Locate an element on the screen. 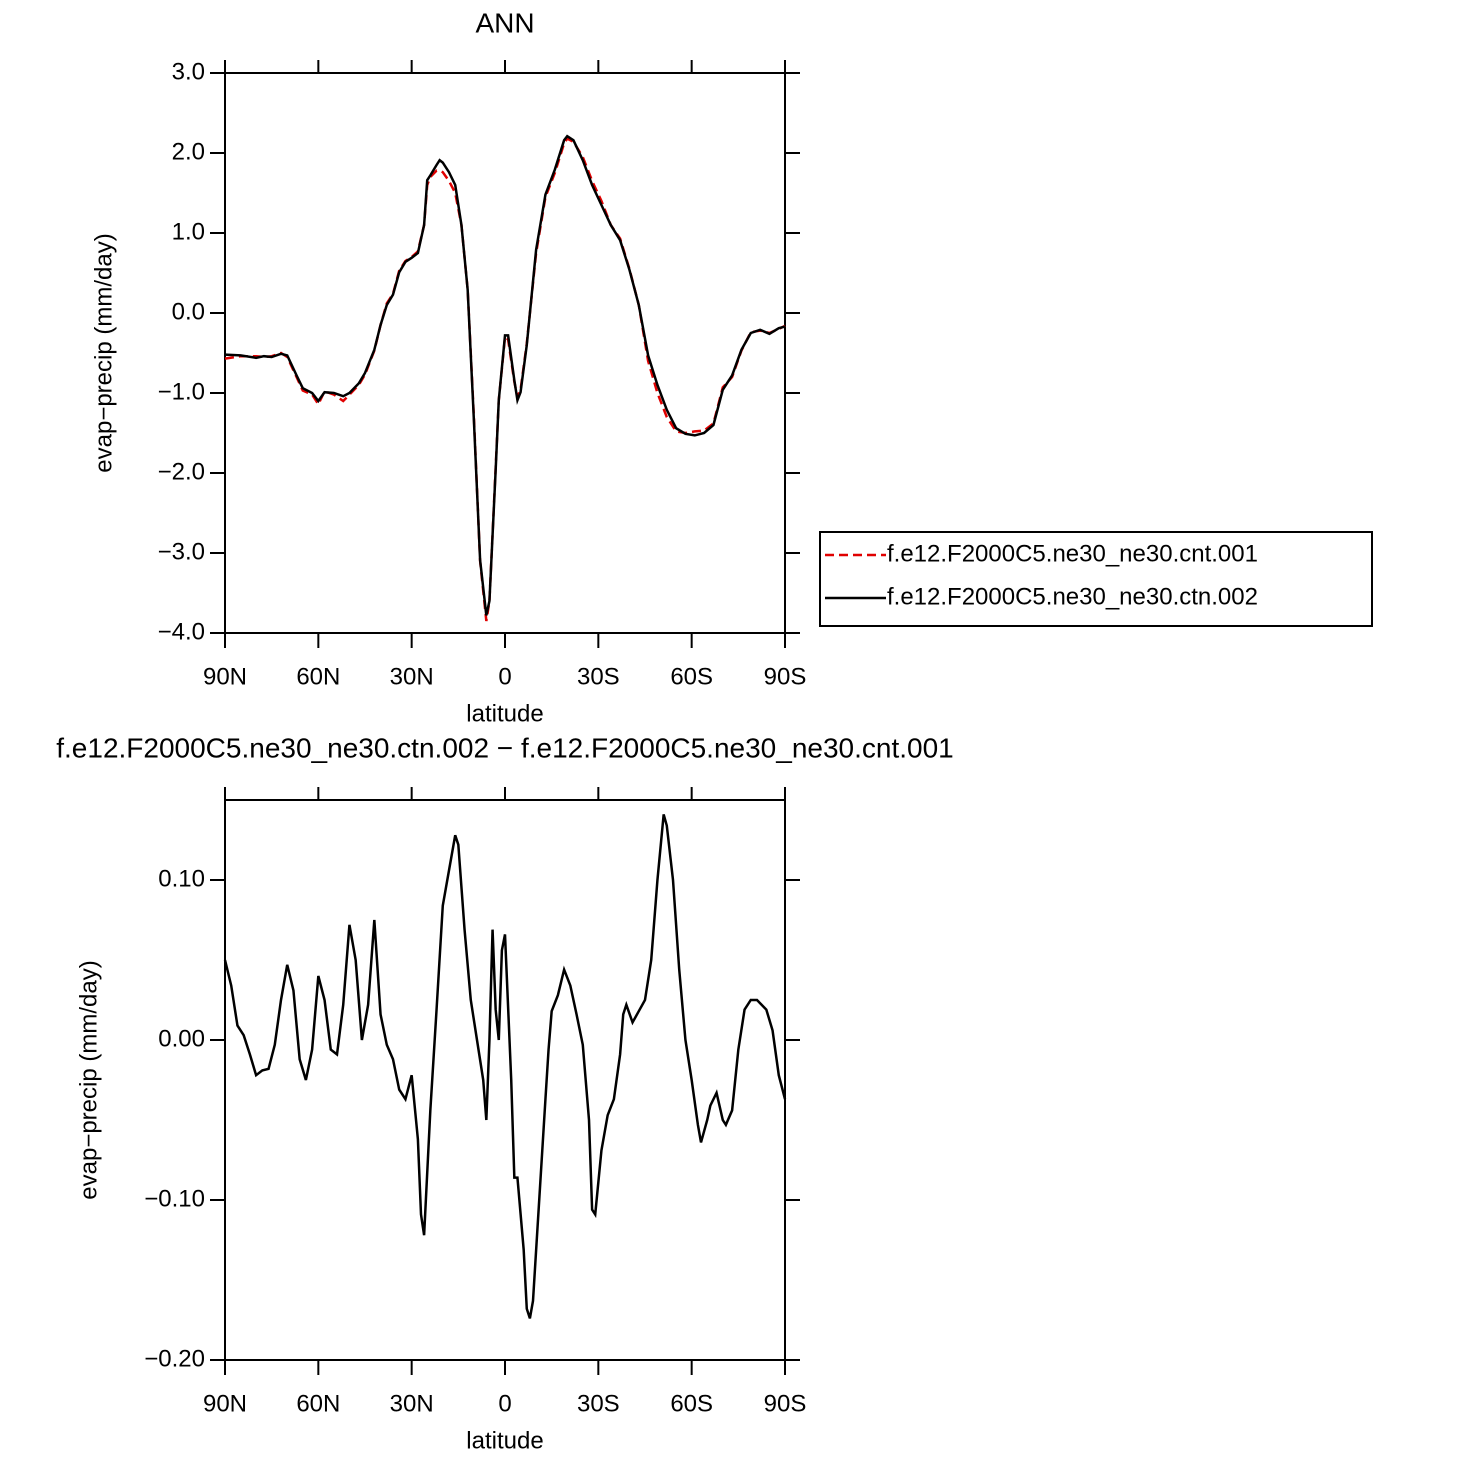  y-tick-label: −2.0 is located at coordinates (181, 471).